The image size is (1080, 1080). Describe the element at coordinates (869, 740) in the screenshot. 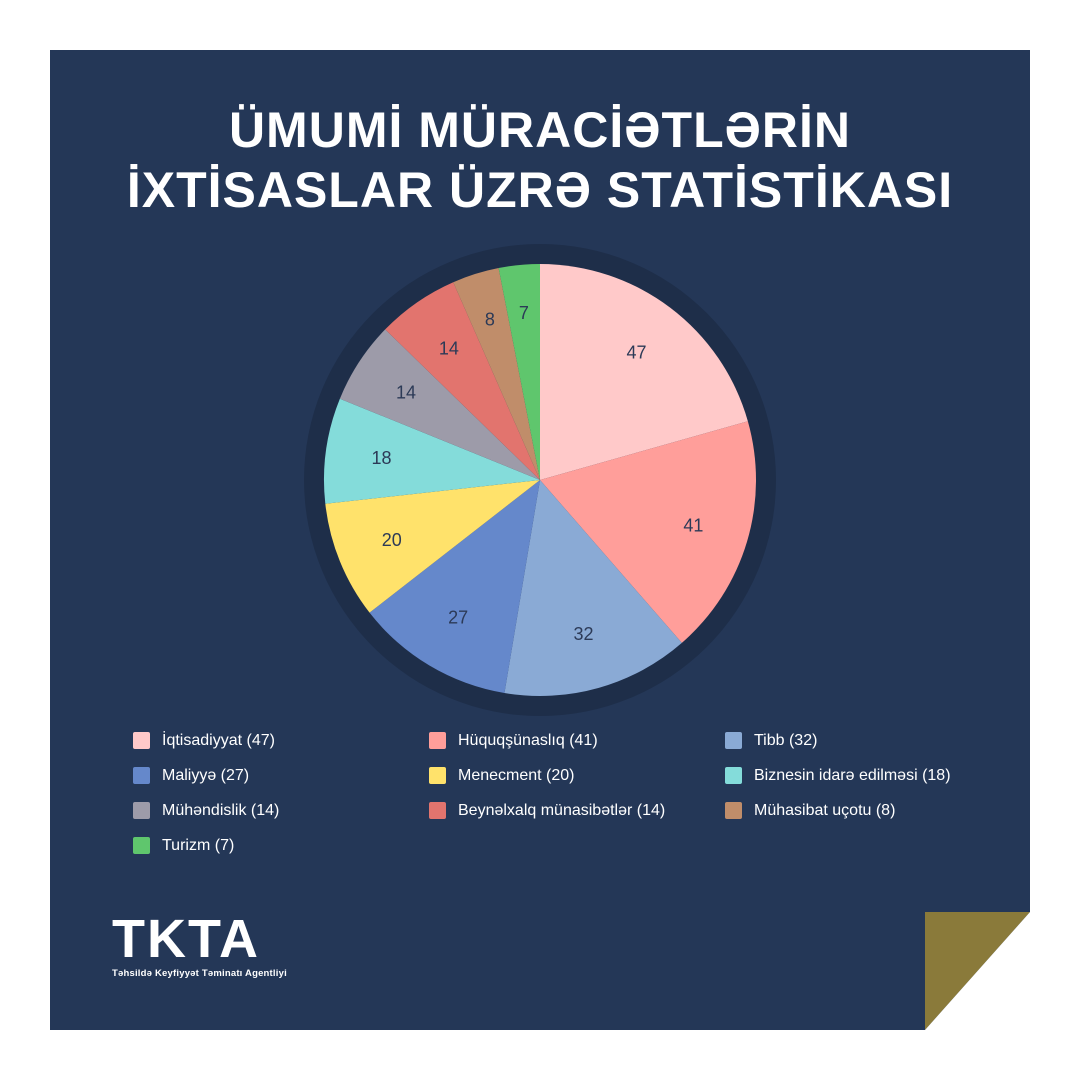

I see `legend-item: Tibb (32)` at that location.